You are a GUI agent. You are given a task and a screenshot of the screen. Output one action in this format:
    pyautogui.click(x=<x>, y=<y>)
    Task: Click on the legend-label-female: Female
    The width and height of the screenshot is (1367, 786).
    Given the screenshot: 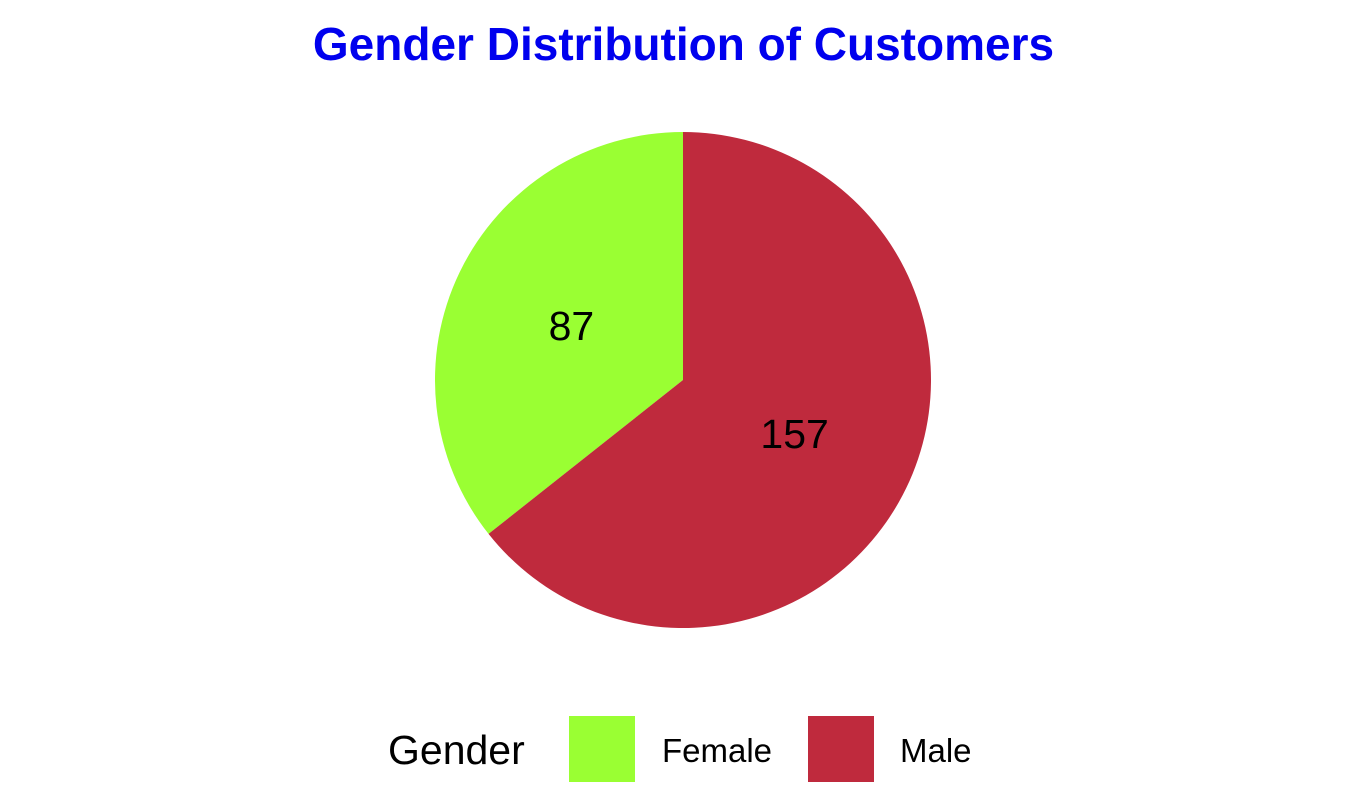 What is the action you would take?
    pyautogui.click(x=717, y=750)
    